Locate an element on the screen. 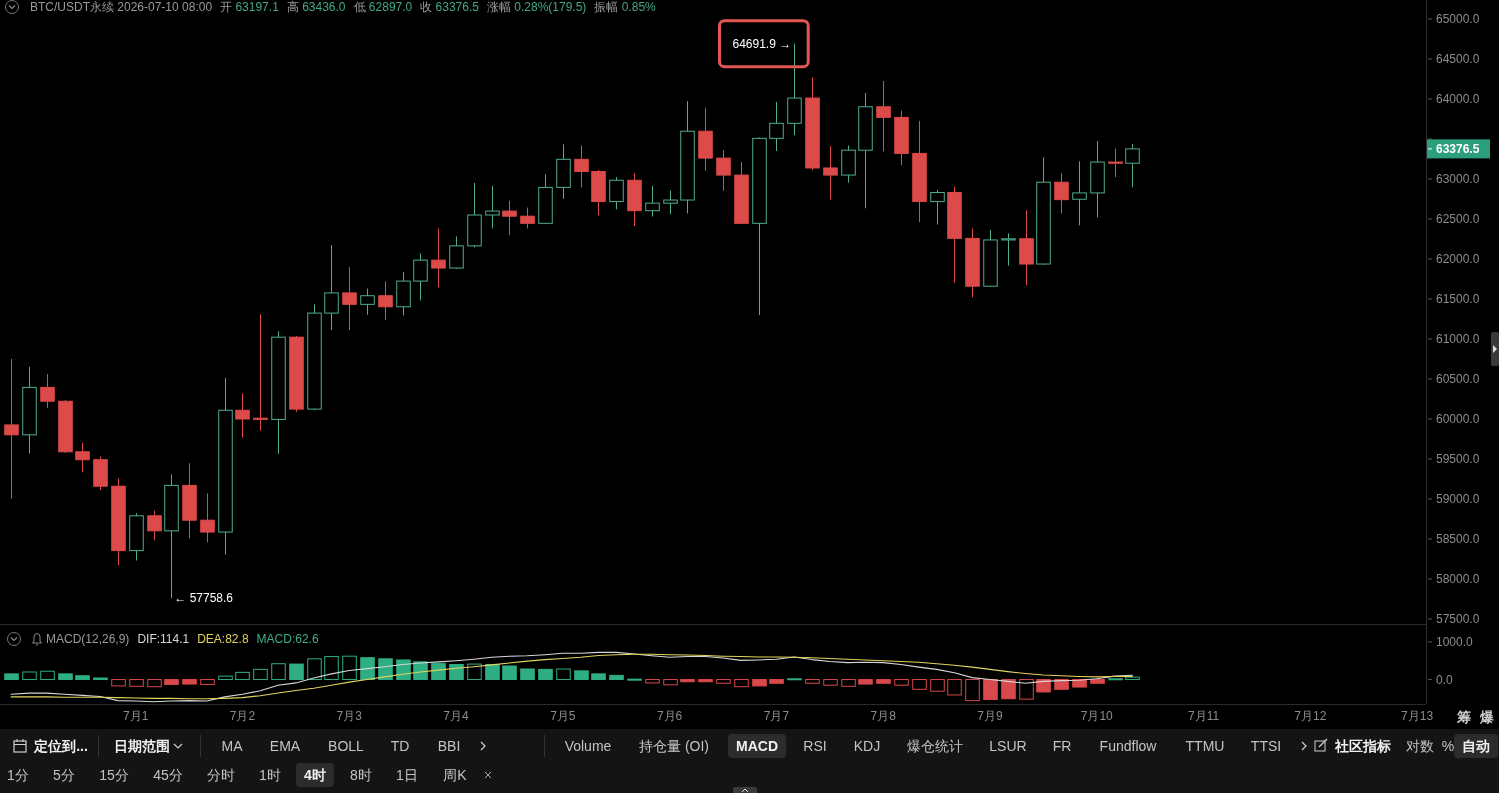 The width and height of the screenshot is (1499, 793). x-tick-label: 7月6 is located at coordinates (669, 716).